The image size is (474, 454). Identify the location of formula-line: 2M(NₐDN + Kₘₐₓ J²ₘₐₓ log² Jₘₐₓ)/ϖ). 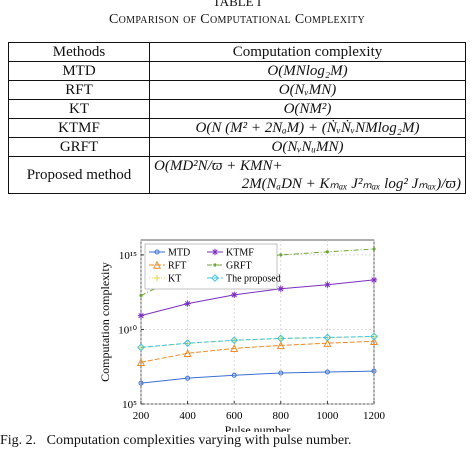
(351, 184).